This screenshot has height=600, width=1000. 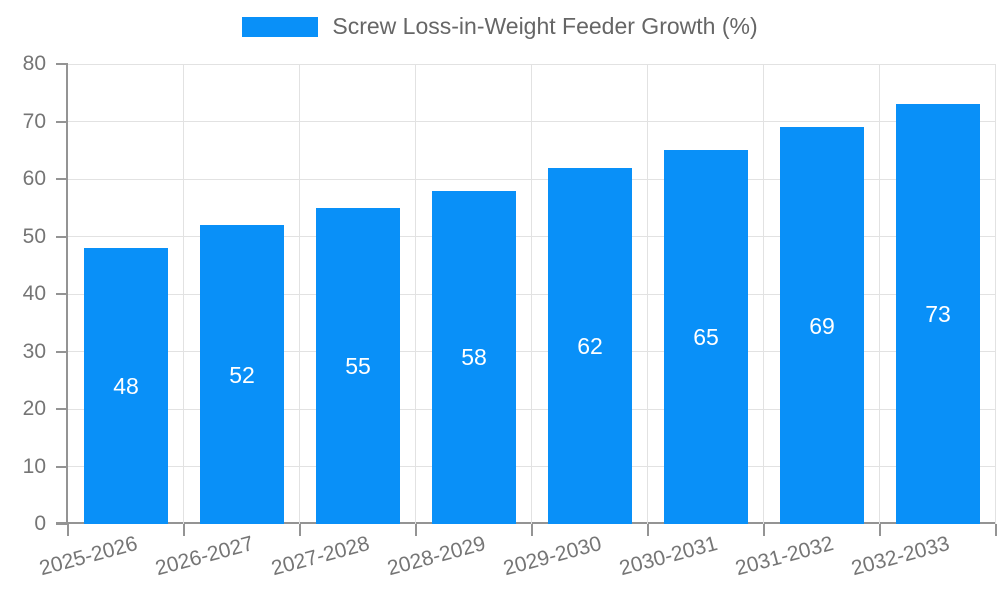 What do you see at coordinates (40, 523) in the screenshot?
I see `y-axis-label: 0` at bounding box center [40, 523].